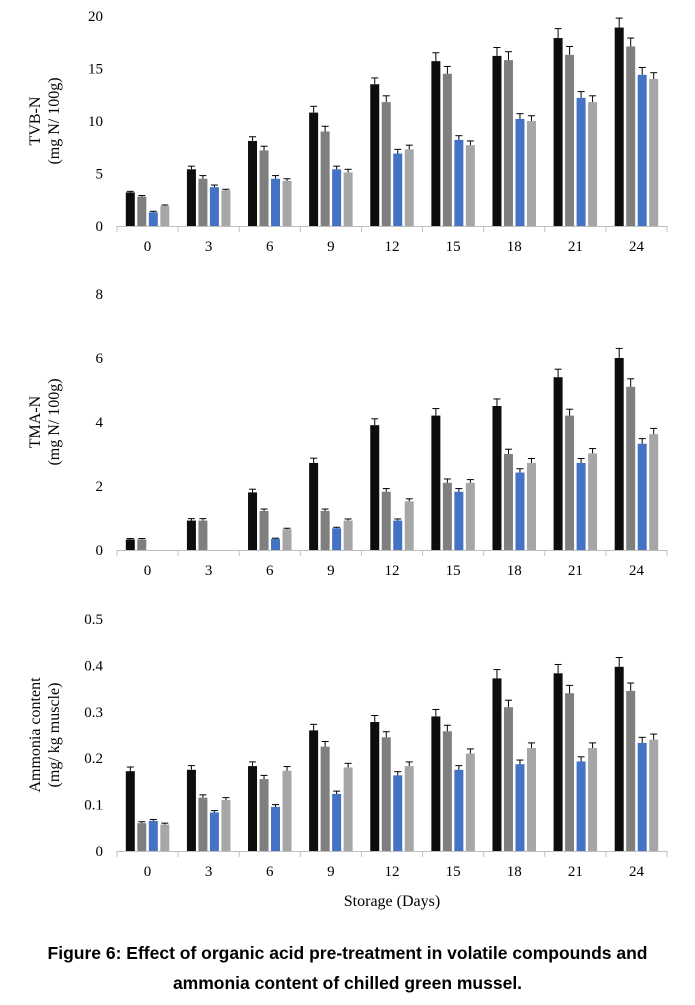 This screenshot has width=695, height=1005. Describe the element at coordinates (45, 120) in the screenshot. I see `y-axis-label: TVB-N (mg N/ 100g)` at that location.